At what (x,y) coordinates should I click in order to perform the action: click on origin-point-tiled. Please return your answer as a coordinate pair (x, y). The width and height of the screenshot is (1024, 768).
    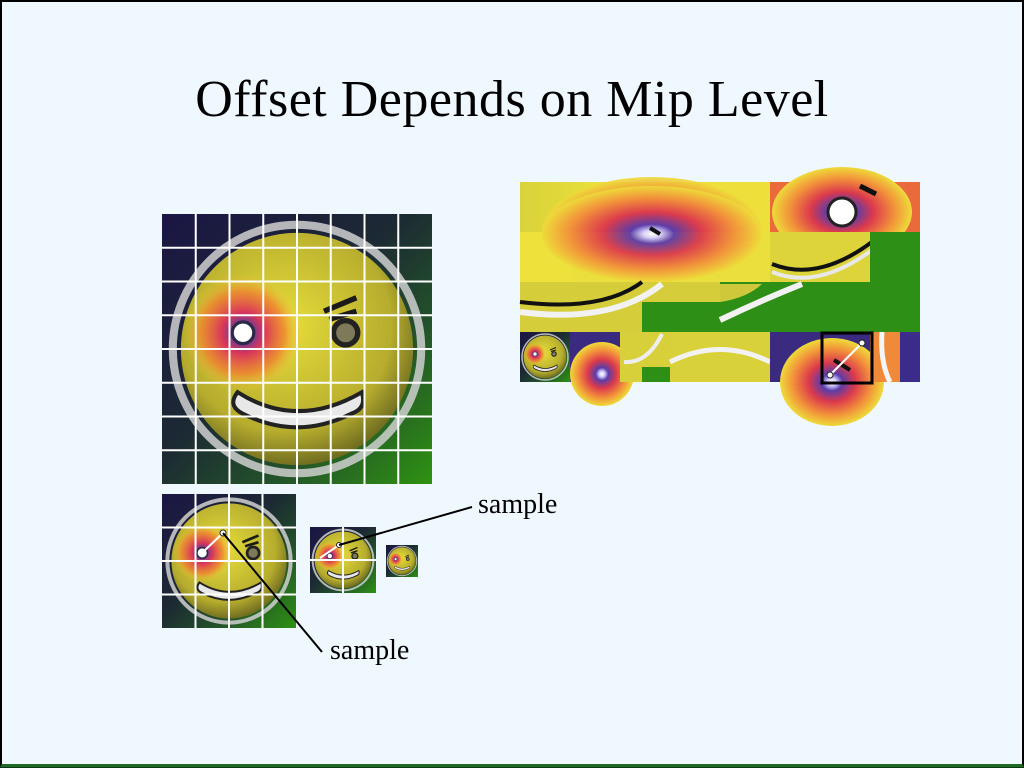
    Looking at the image, I should click on (830, 375).